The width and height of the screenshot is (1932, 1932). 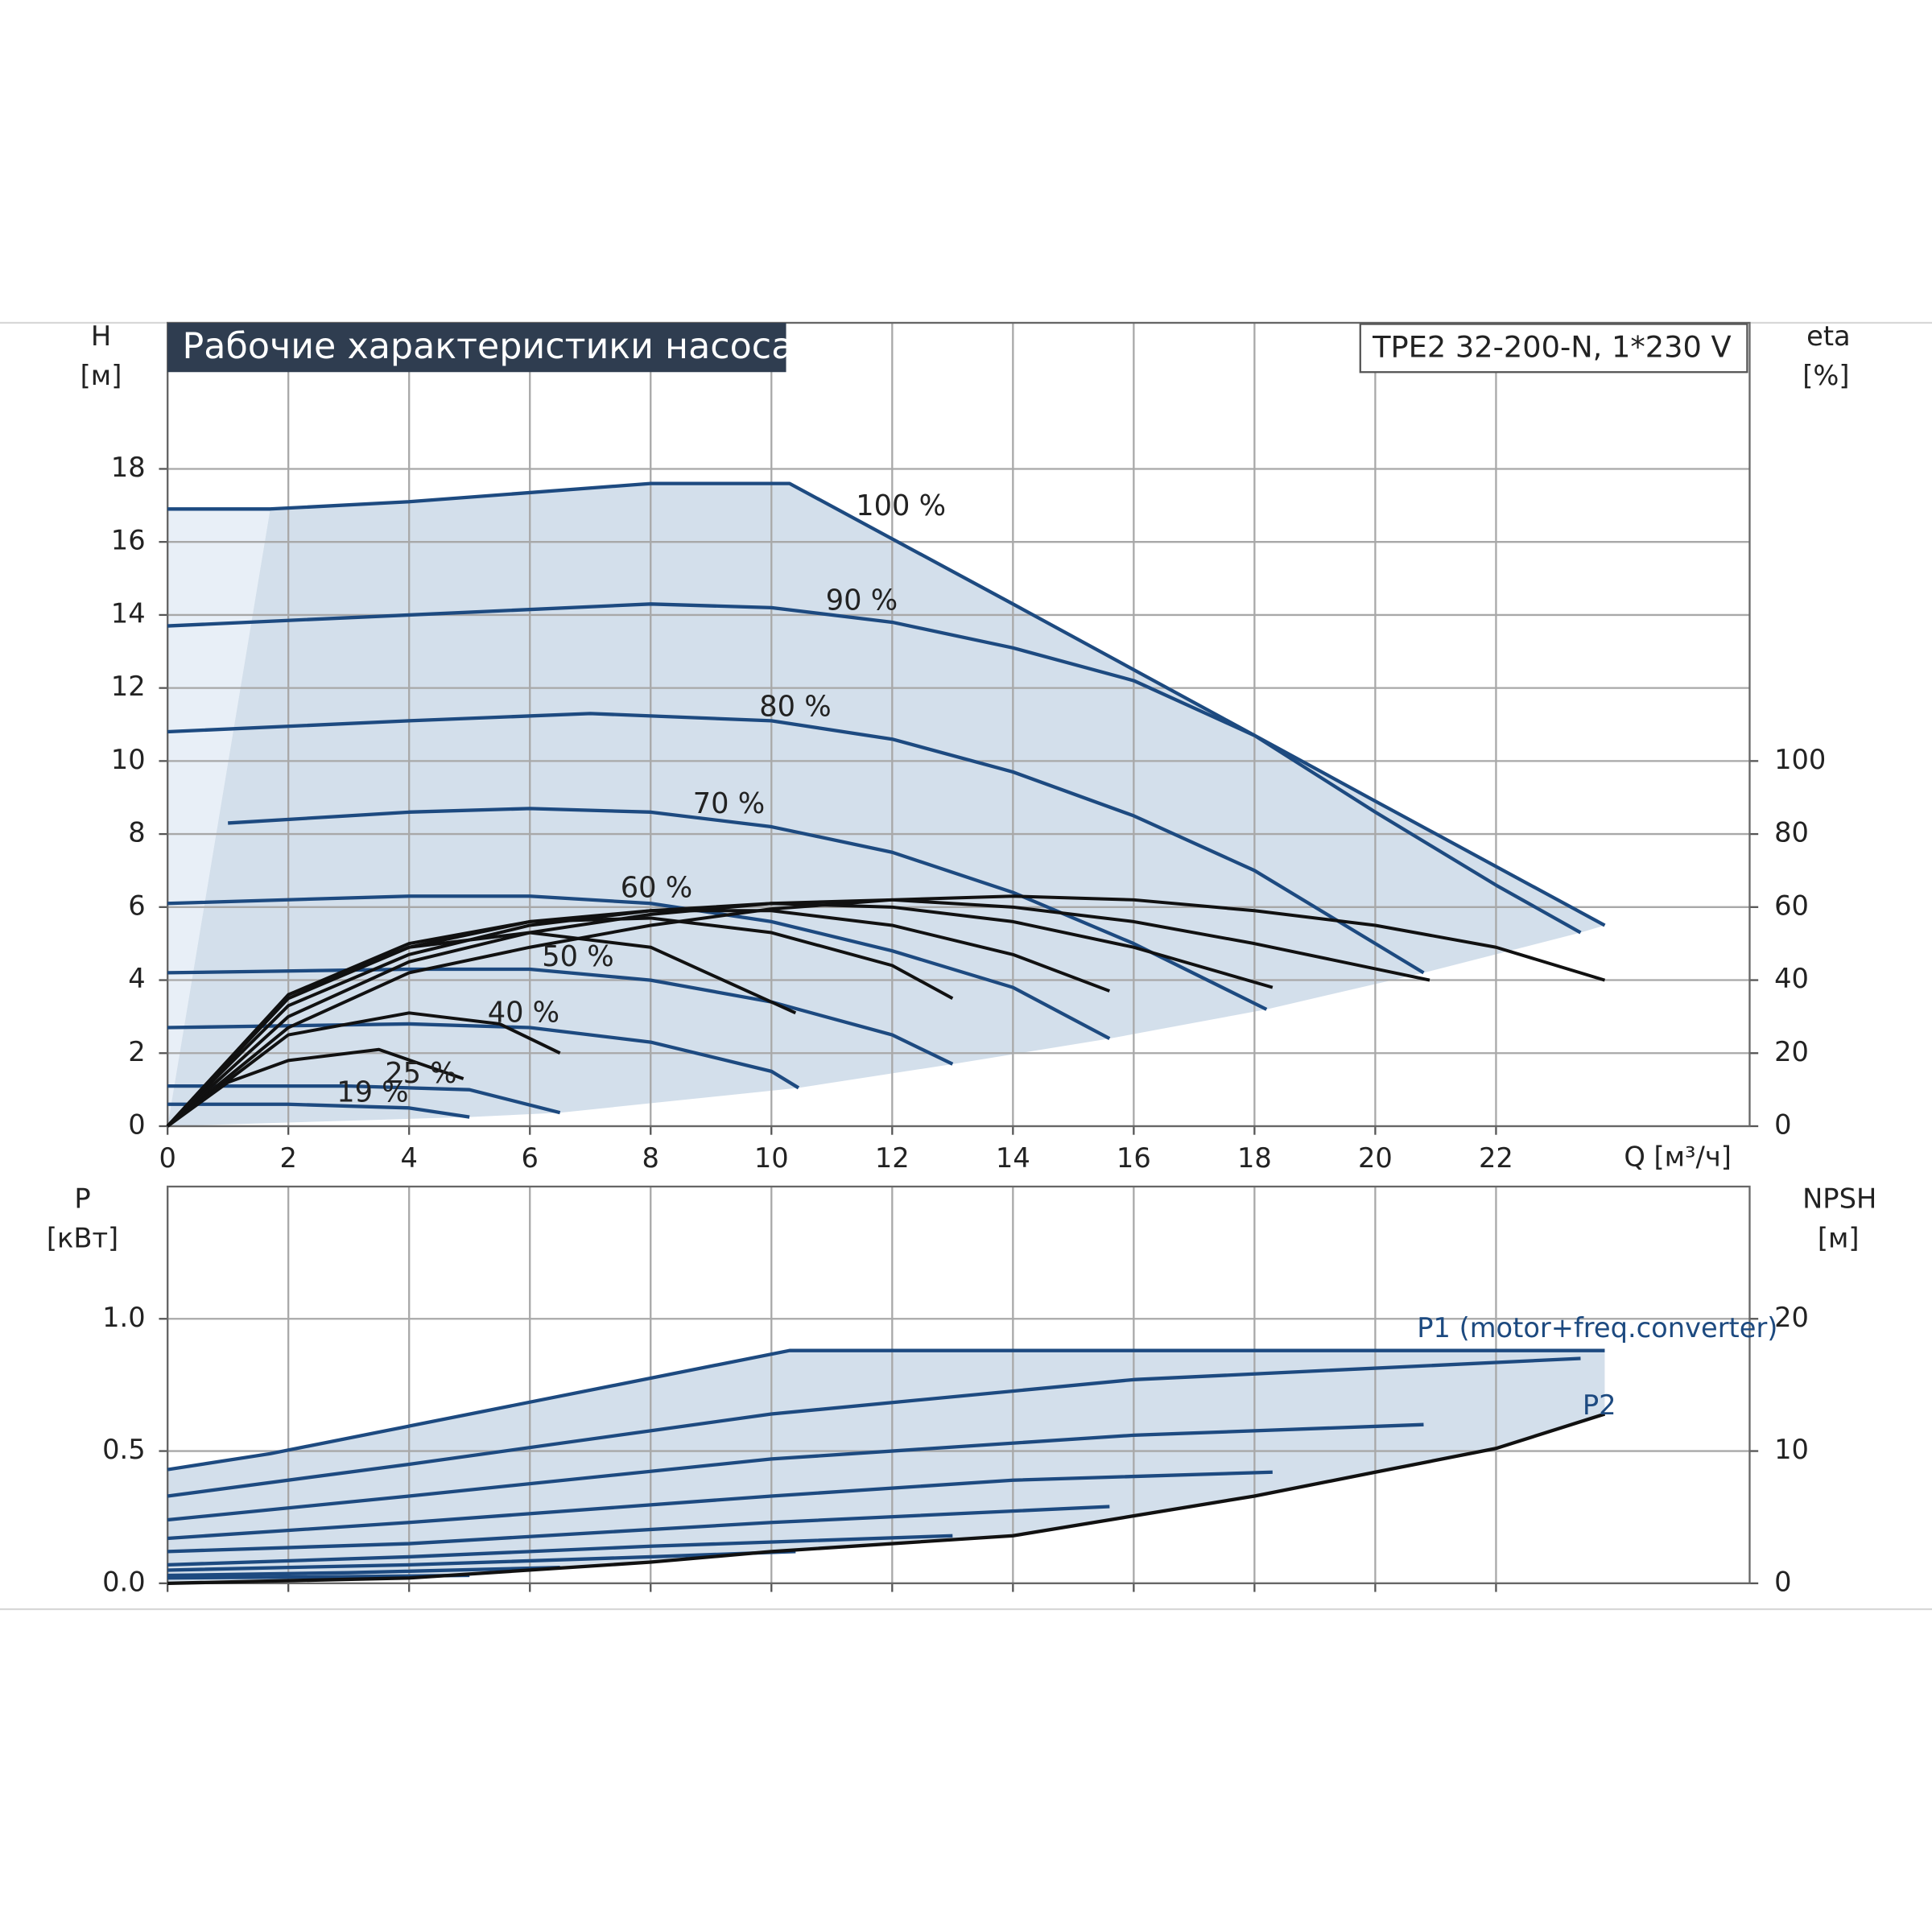 What do you see at coordinates (1375, 1158) in the screenshot?
I see `x-tick-label: 20` at bounding box center [1375, 1158].